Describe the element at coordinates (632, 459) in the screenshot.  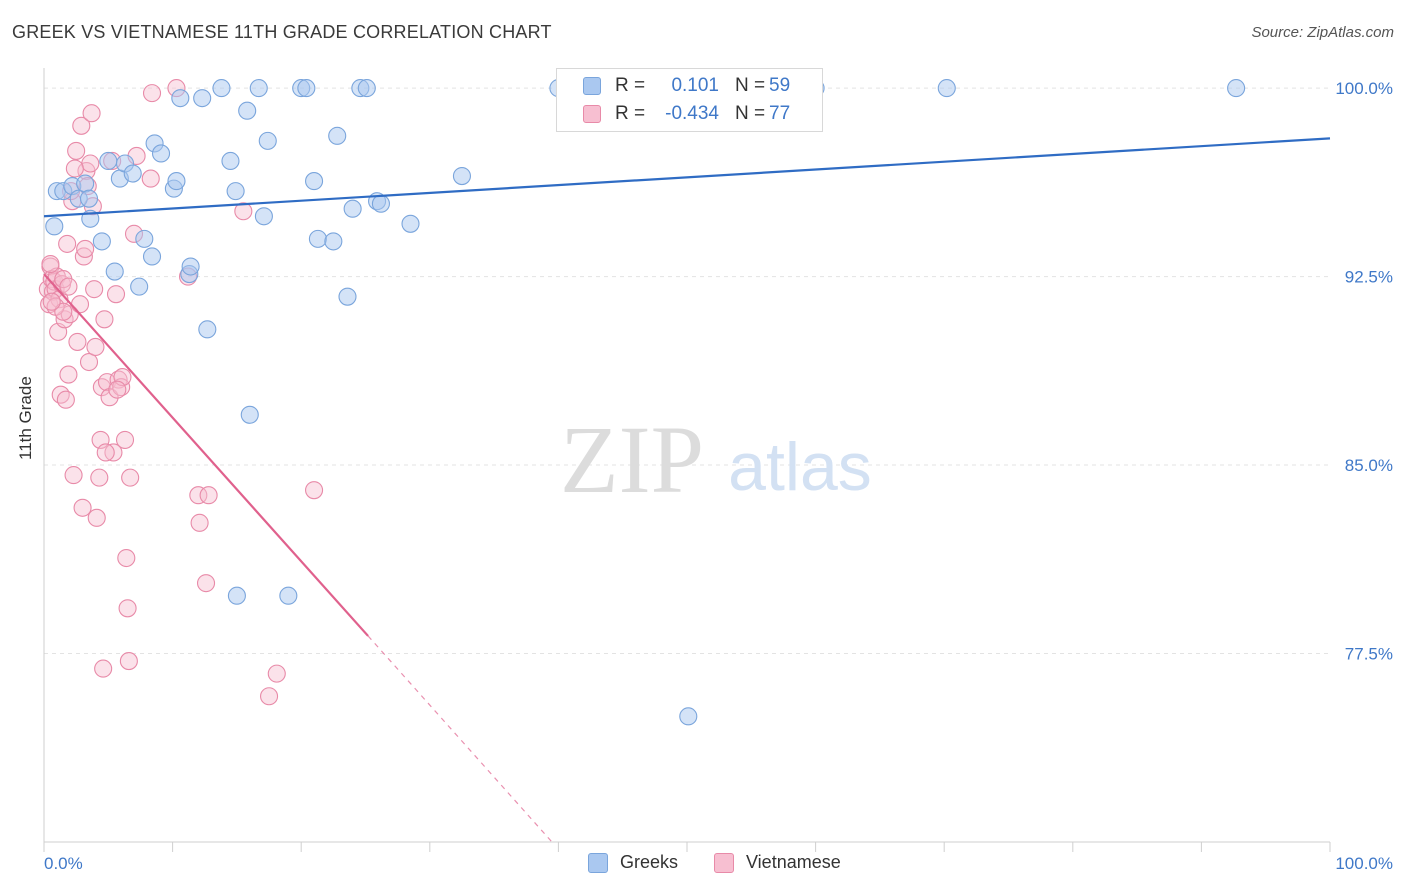
I see `watermark-zip: ZIP` at that location.